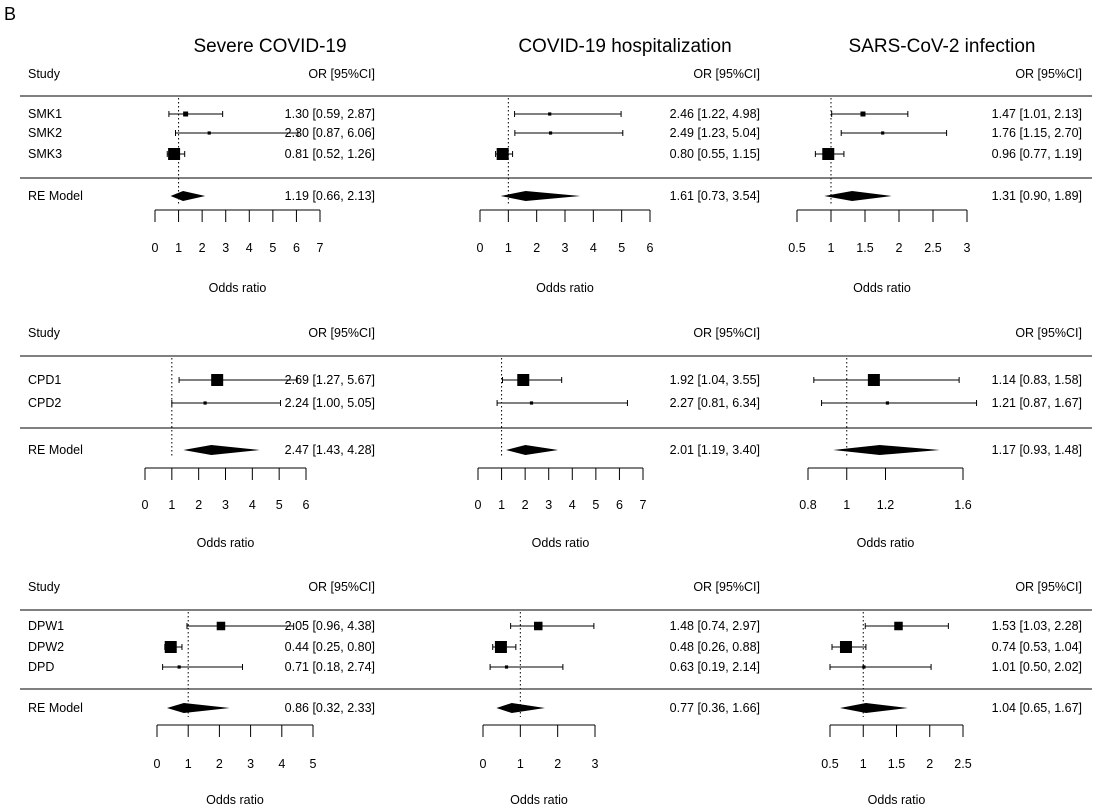 This screenshot has height=811, width=1099. What do you see at coordinates (44, 587) in the screenshot?
I see `header-study: Study` at bounding box center [44, 587].